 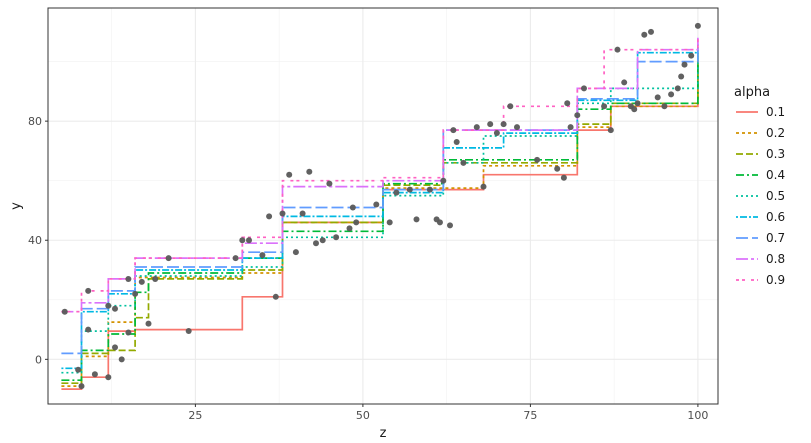 What do you see at coordinates (775, 259) in the screenshot?
I see `legend-label: 0.8` at bounding box center [775, 259].